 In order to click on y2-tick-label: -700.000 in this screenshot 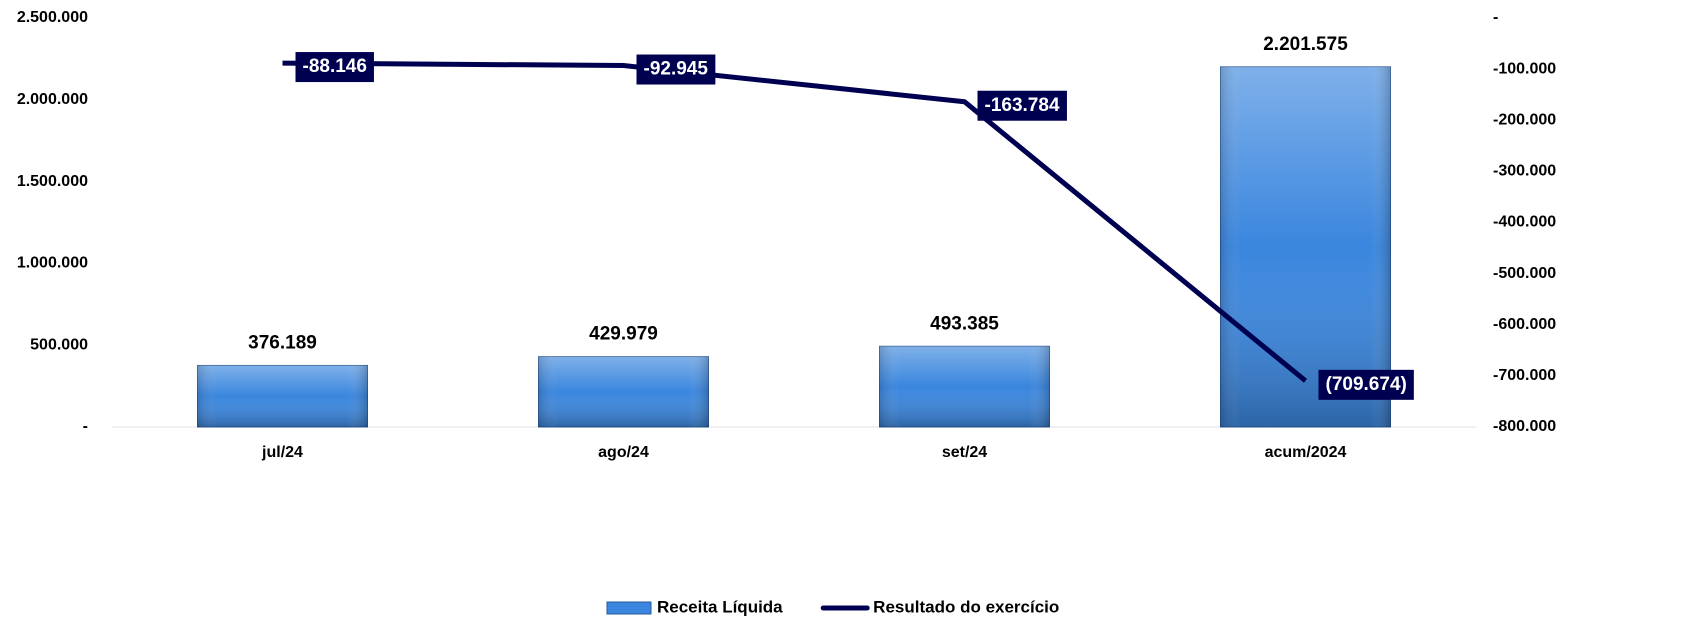, I will do `click(1524, 375)`.